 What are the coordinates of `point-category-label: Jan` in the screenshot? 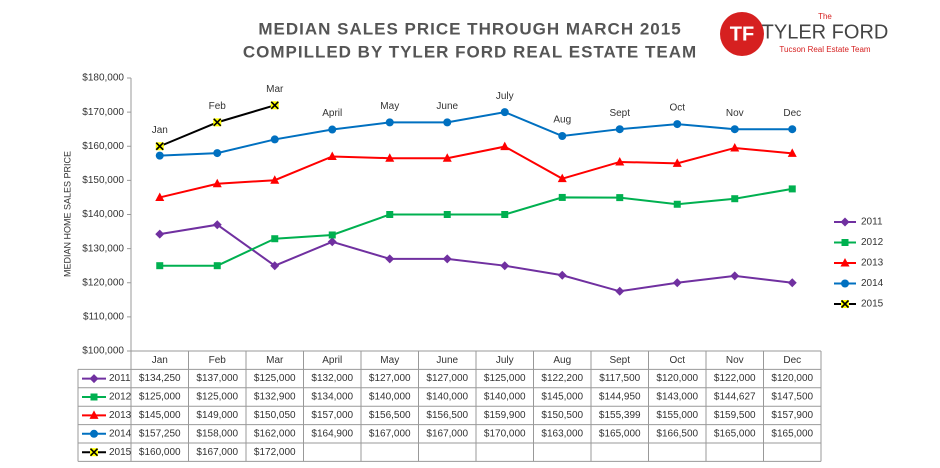 It's located at (160, 130).